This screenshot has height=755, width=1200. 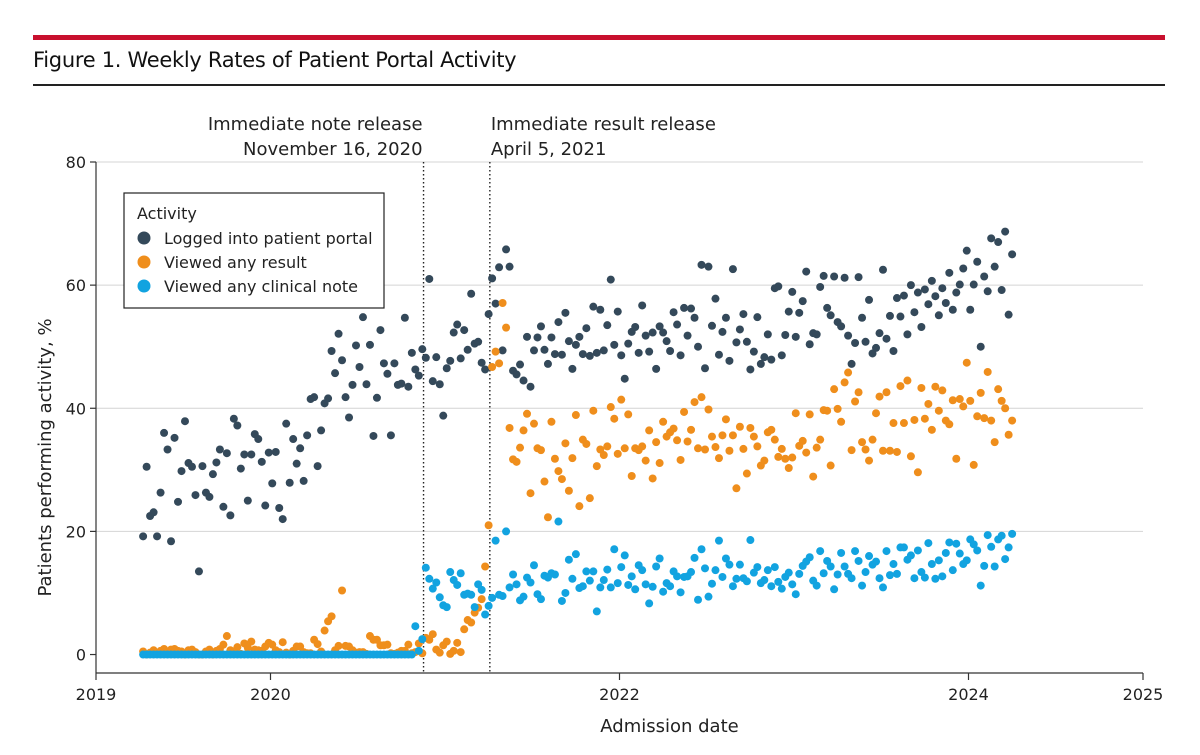 What do you see at coordinates (81, 655) in the screenshot?
I see `y-tick-label: 0` at bounding box center [81, 655].